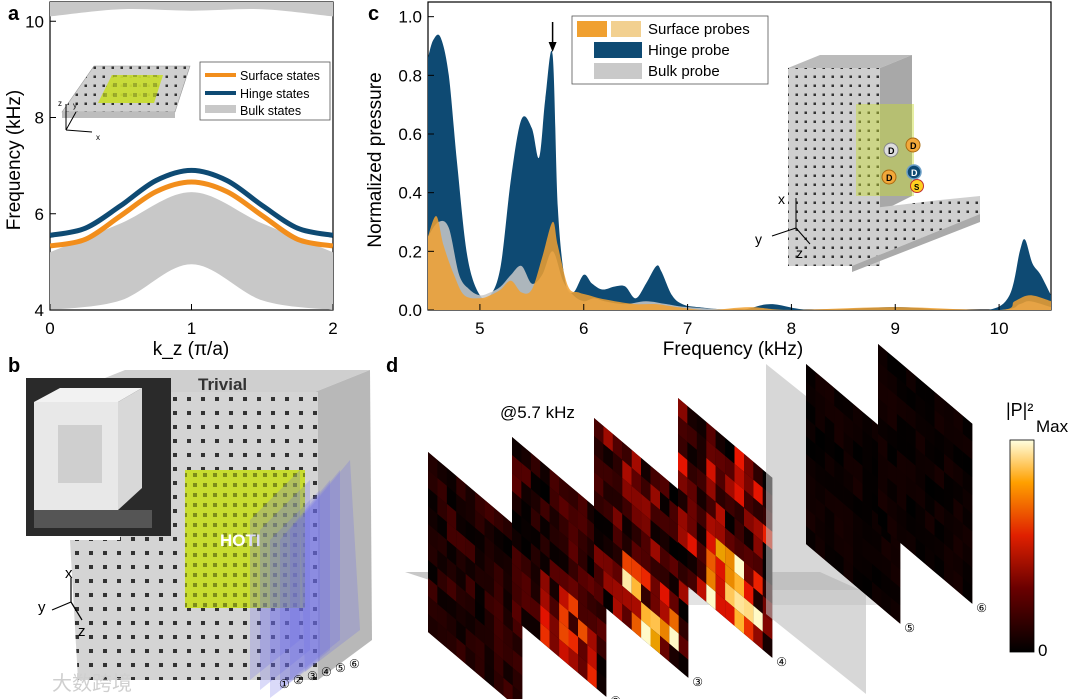  Describe the element at coordinates (191, 214) in the screenshot. I see `series-surface-states` at that location.